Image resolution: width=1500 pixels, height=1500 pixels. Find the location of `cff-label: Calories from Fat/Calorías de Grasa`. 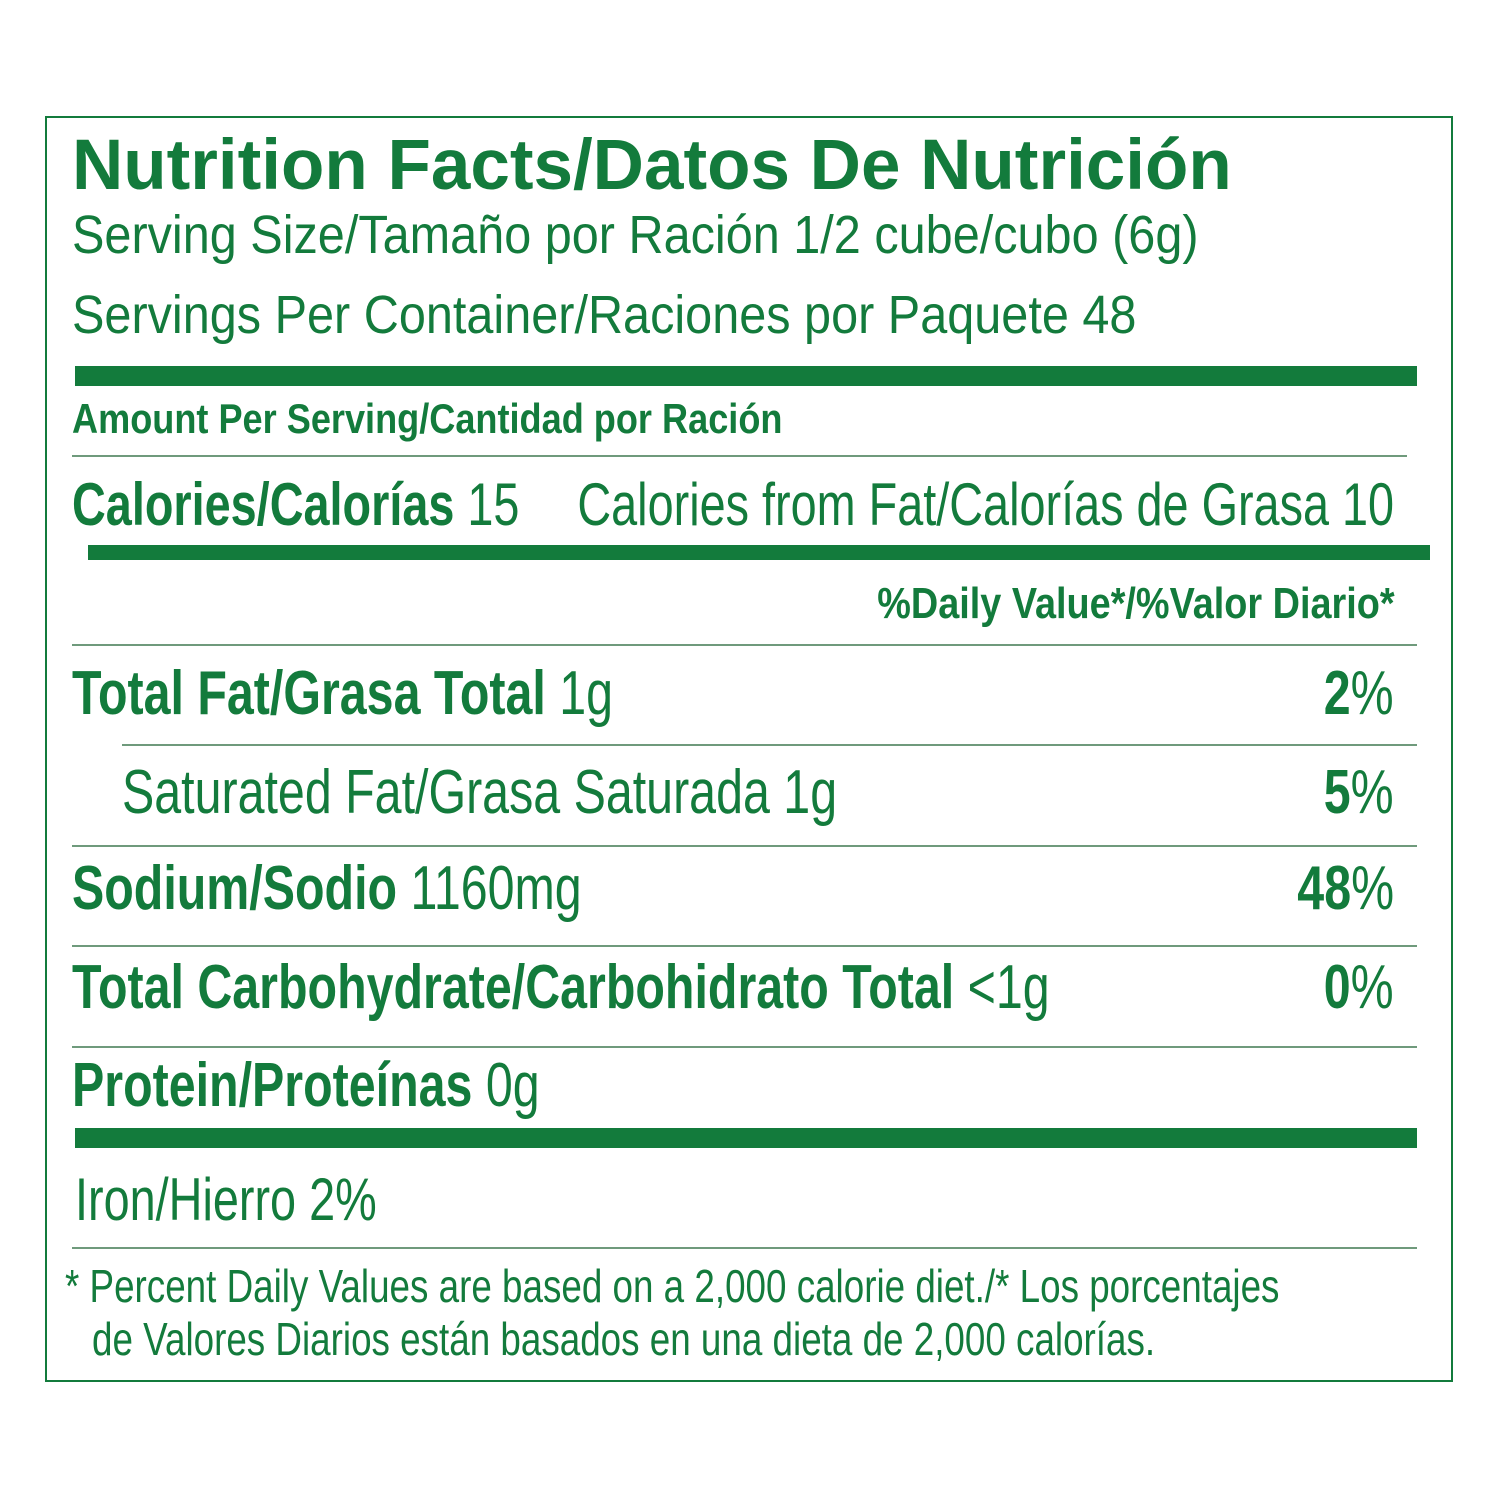

cff-label: Calories from Fat/Calorías de Grasa is located at coordinates (953, 504).